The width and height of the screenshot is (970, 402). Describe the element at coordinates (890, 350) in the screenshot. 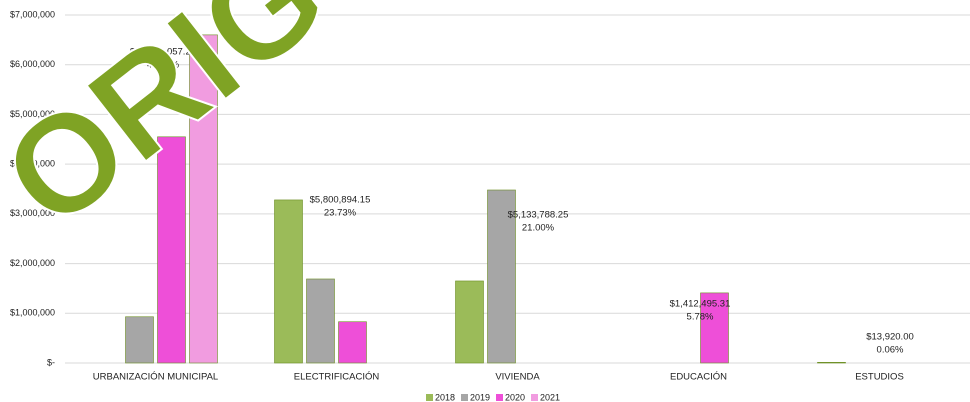

I see `annotation-share: 0.06%` at that location.